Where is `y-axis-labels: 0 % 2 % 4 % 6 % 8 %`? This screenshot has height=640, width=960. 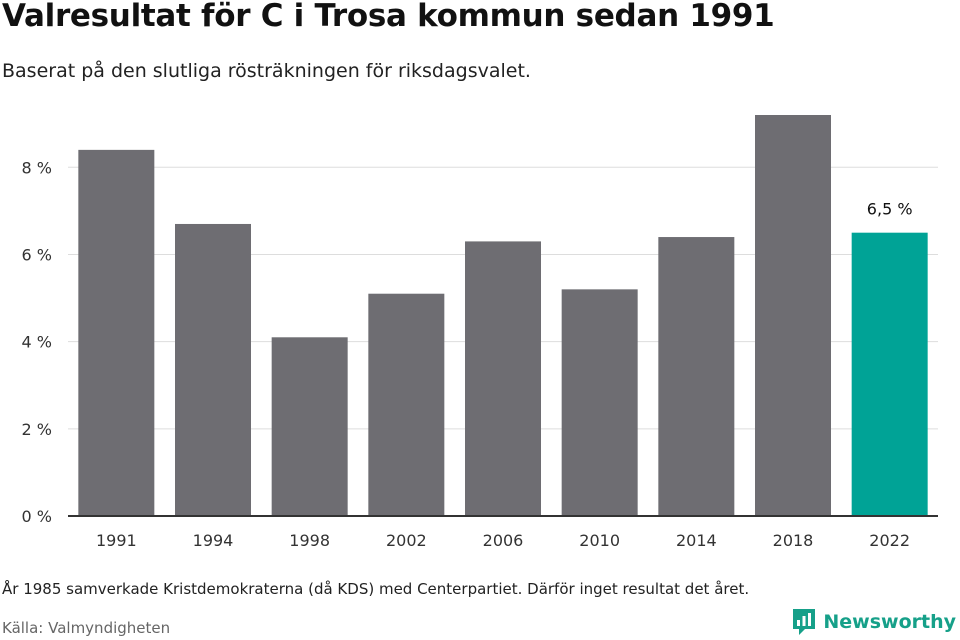 y-axis-labels: 0 % 2 % 4 % 6 % 8 % is located at coordinates (37, 342).